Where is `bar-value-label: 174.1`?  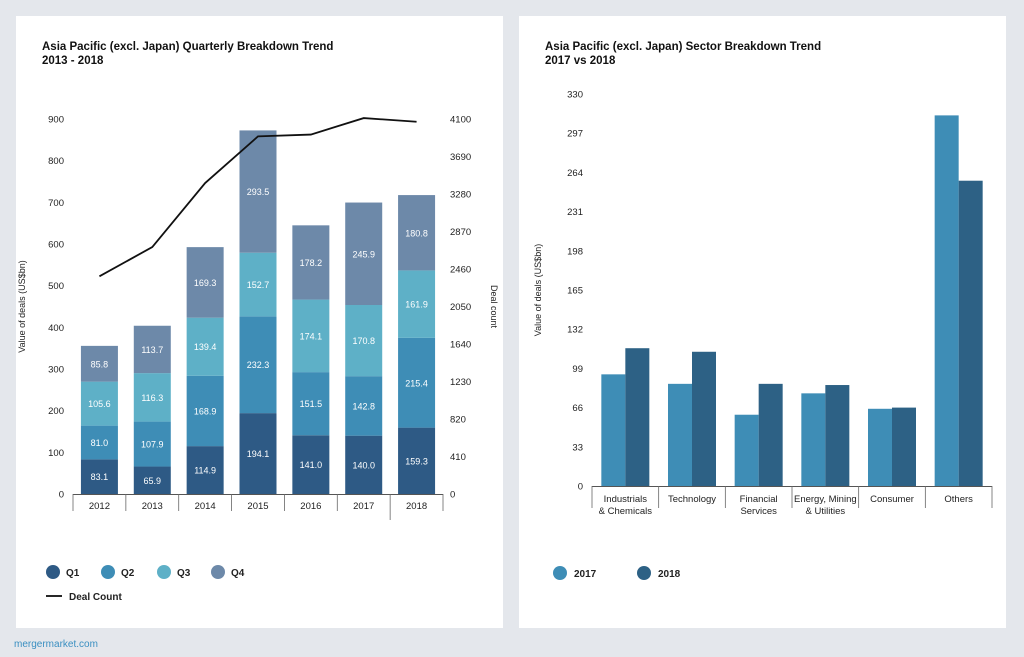 bar-value-label: 174.1 is located at coordinates (311, 336).